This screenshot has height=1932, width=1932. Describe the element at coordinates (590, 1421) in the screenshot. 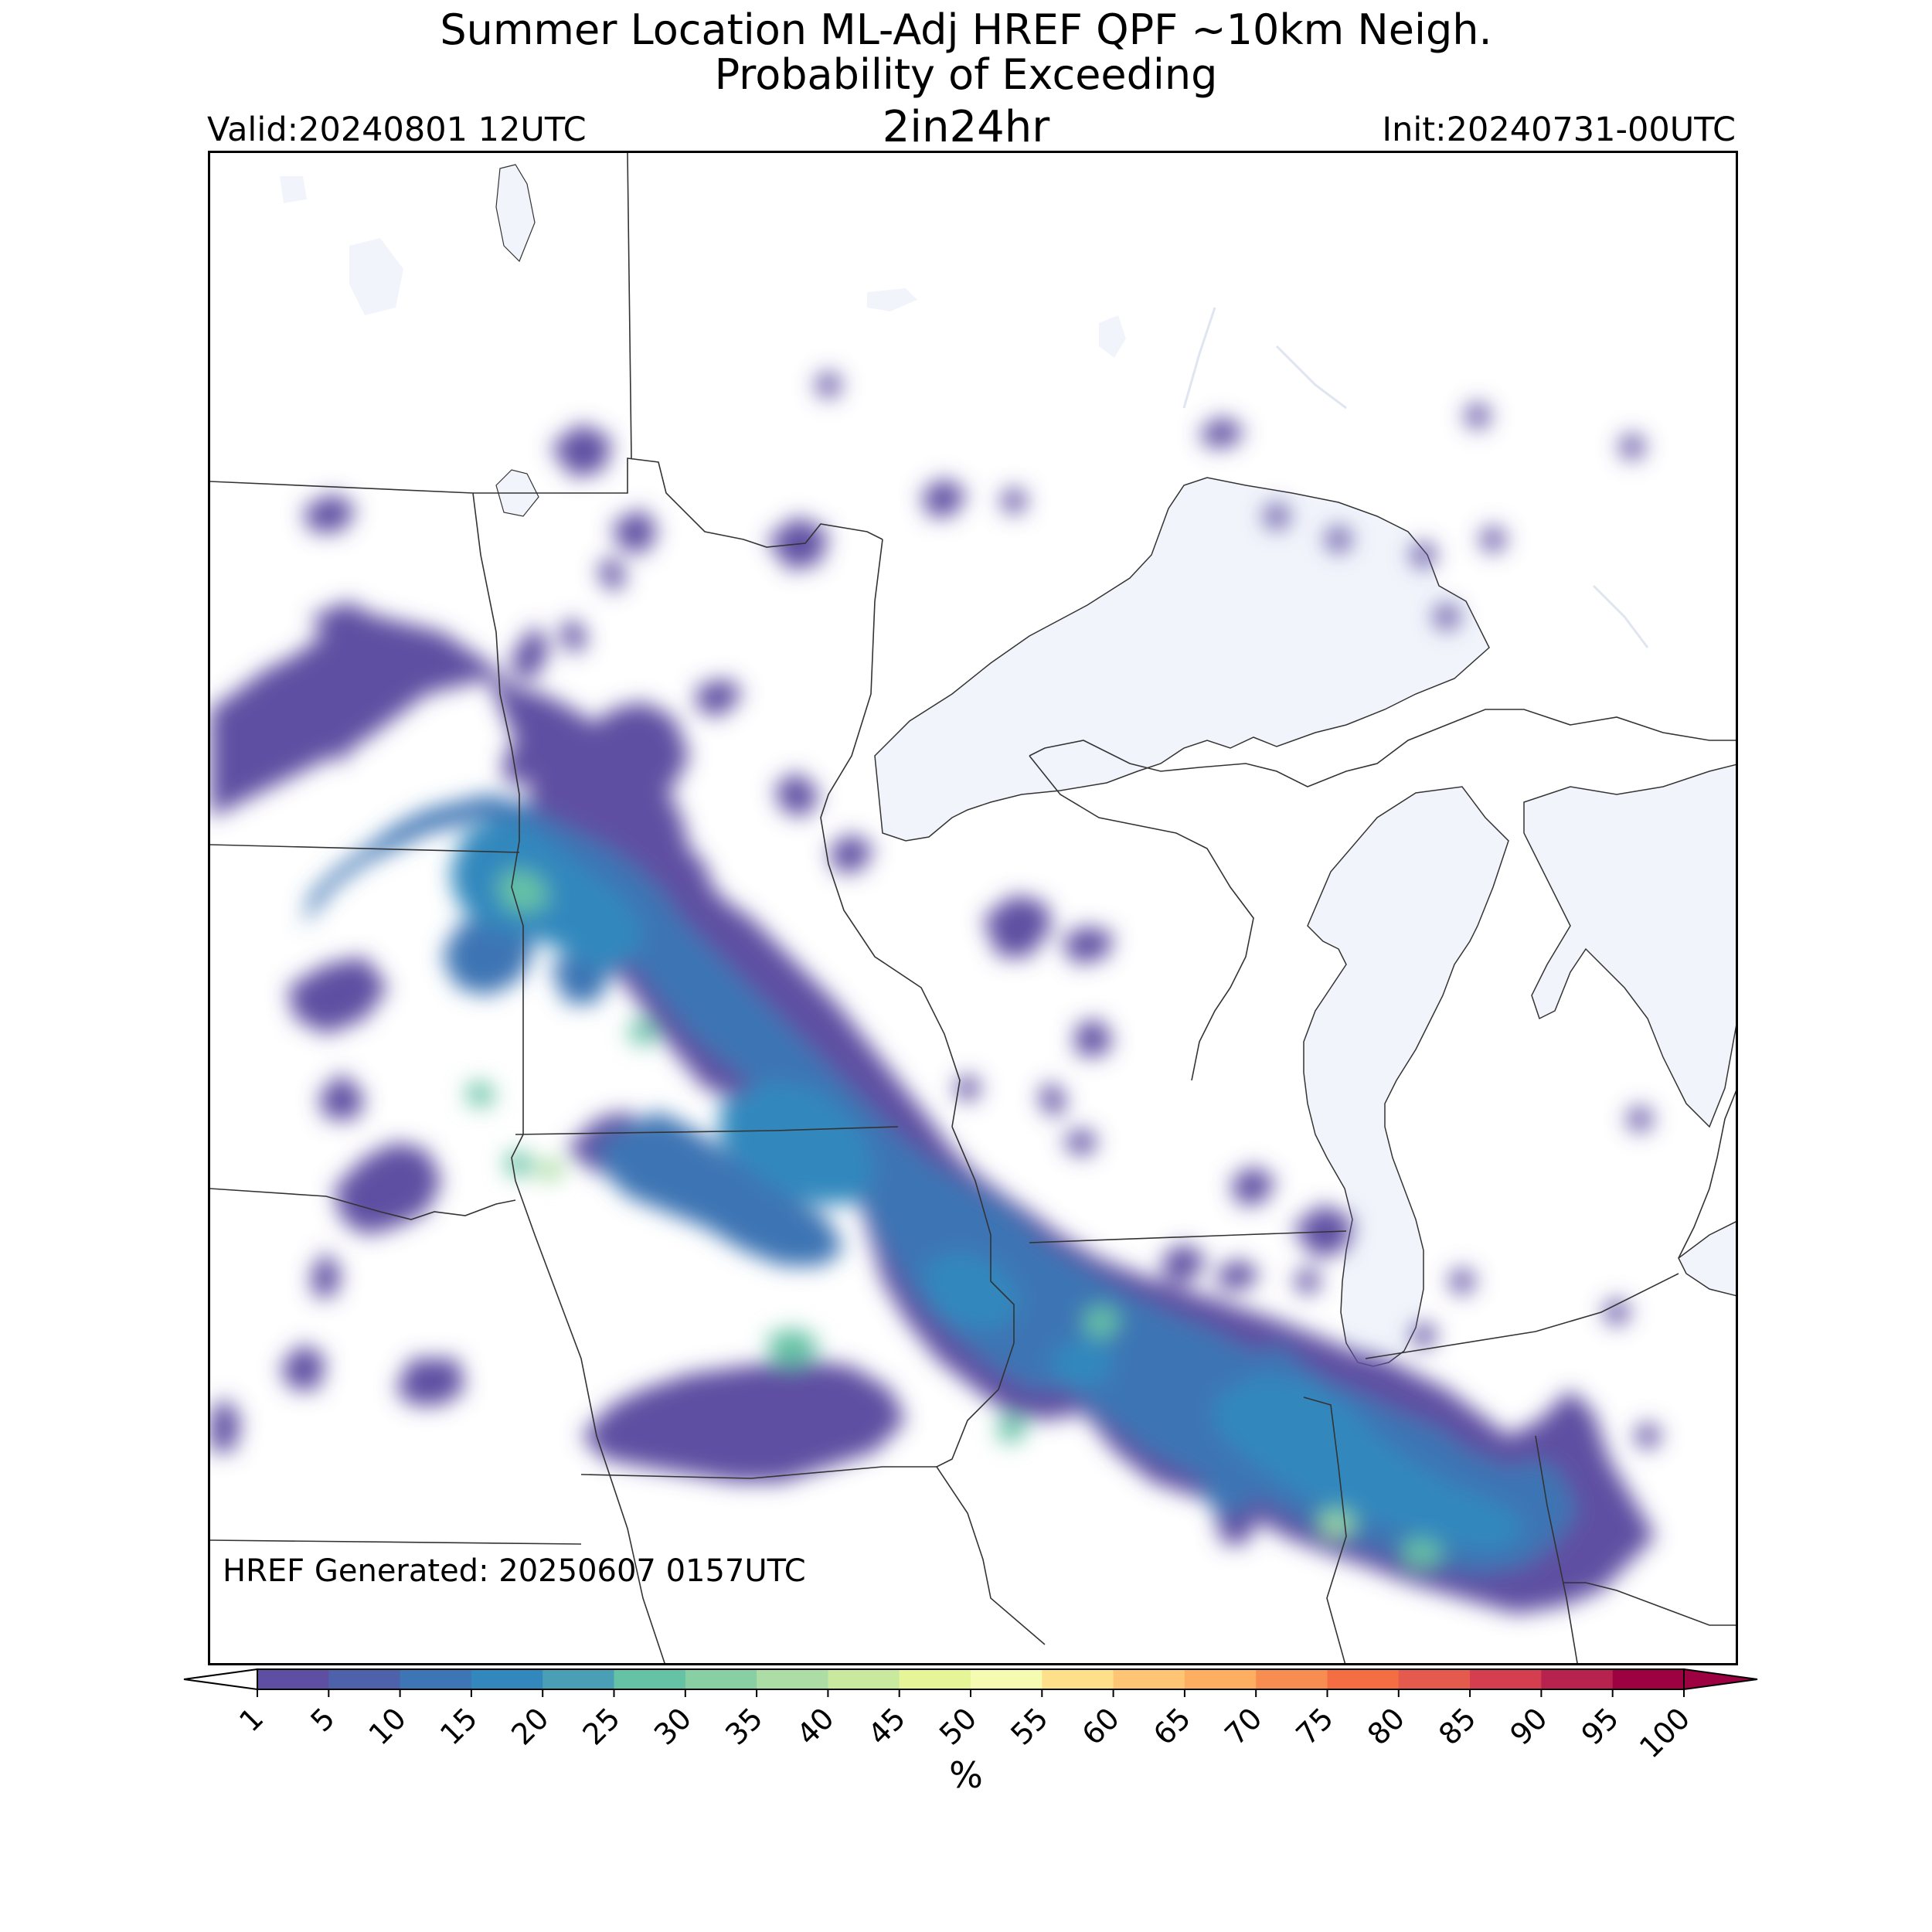

I see `ne-ia-border` at that location.